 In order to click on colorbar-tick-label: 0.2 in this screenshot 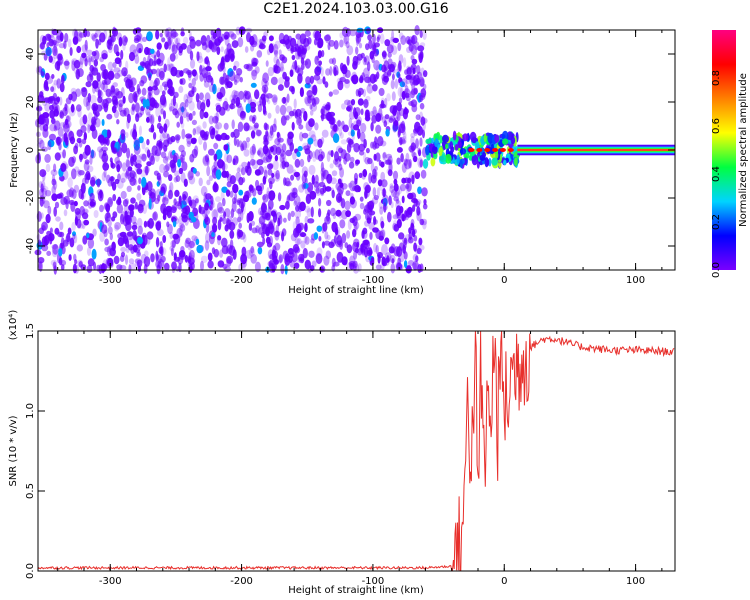, I will do `click(716, 222)`.